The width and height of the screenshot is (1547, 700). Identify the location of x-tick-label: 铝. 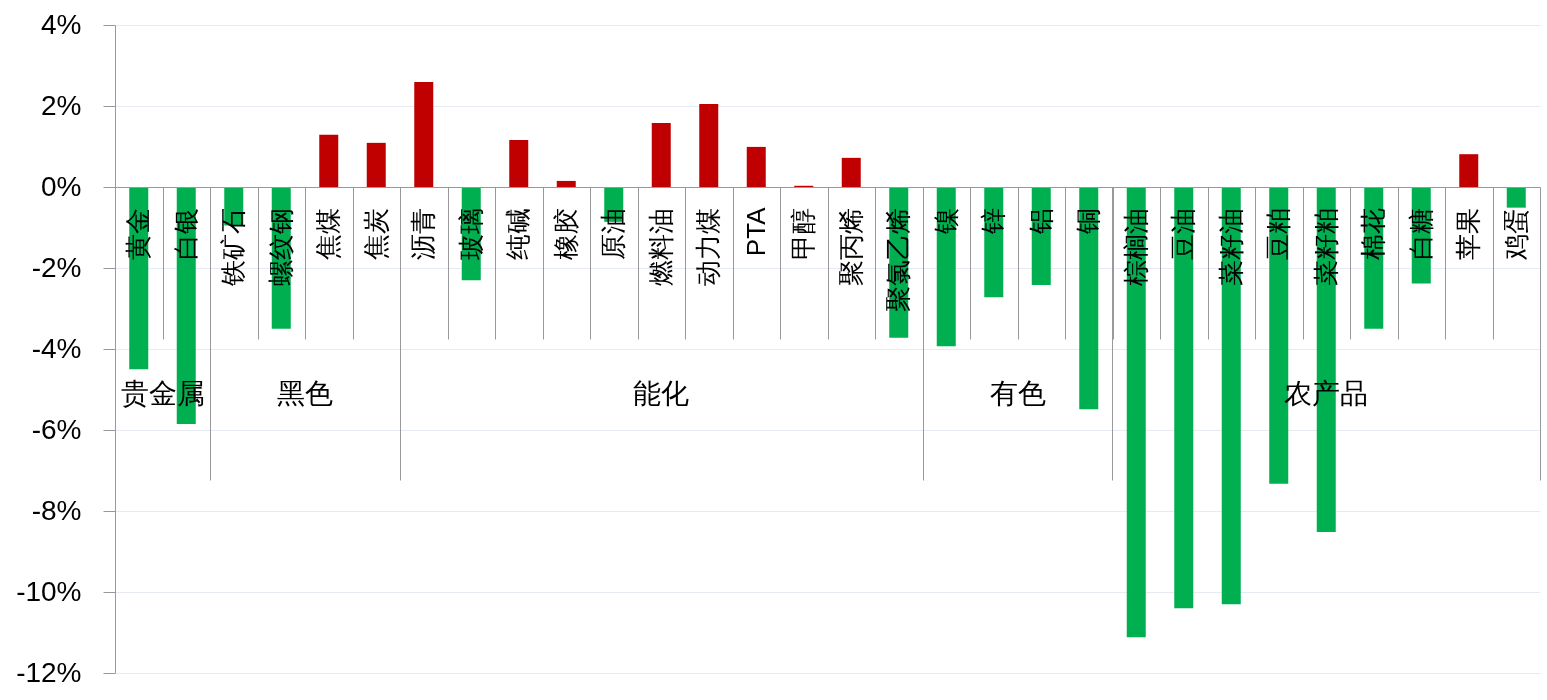
(1040, 221).